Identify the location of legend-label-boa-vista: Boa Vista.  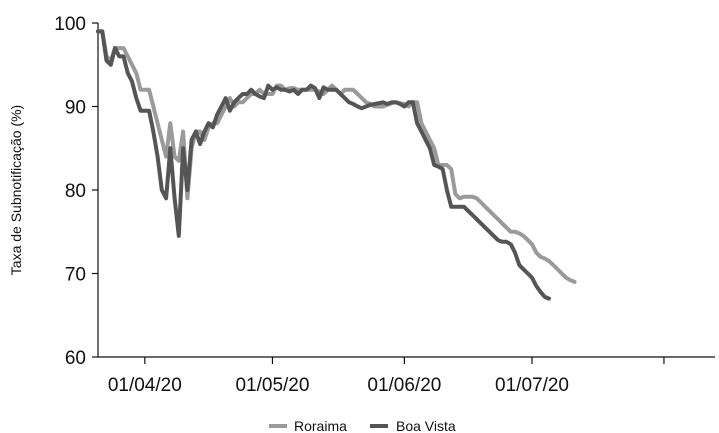
(426, 425).